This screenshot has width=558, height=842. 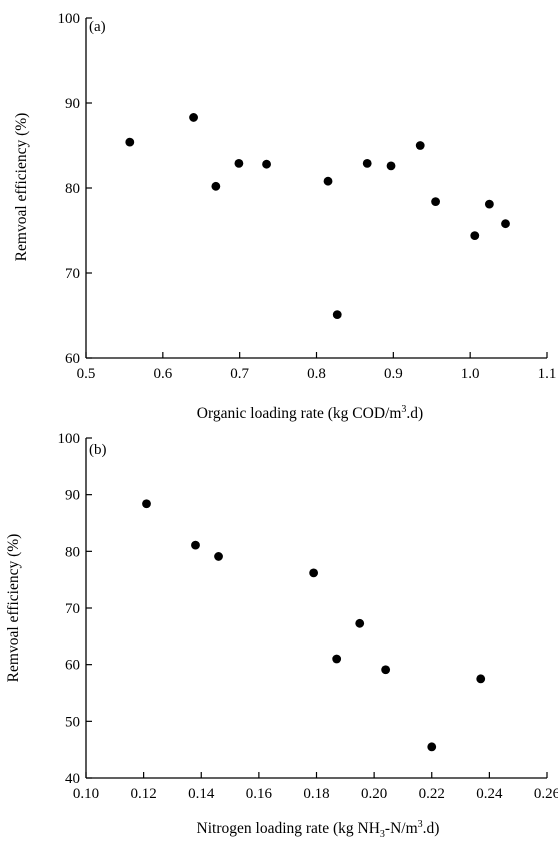 I want to click on panel-b-y-tick-label: 40, so click(x=72, y=779).